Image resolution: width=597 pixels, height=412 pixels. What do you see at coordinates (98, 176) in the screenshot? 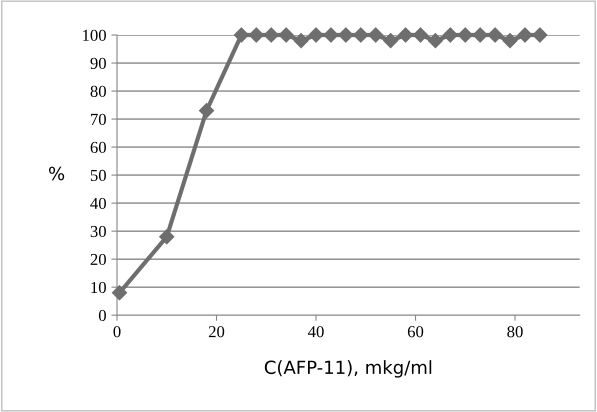
I see `y-tick-label: 50` at bounding box center [98, 176].